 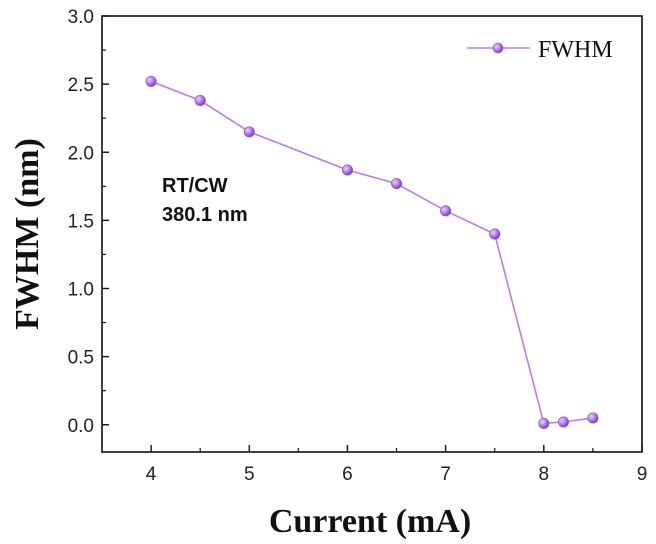 I want to click on legend-marker, so click(x=498, y=48).